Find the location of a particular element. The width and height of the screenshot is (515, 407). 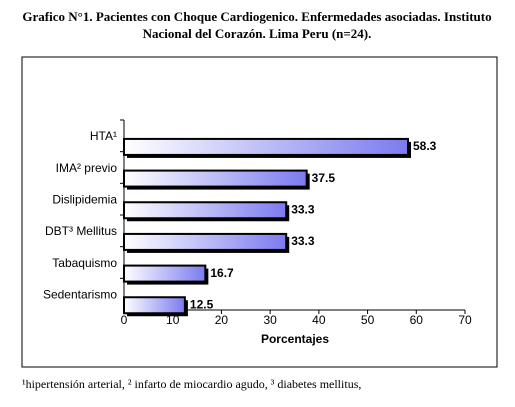

x-tick-label: 50 is located at coordinates (368, 320).